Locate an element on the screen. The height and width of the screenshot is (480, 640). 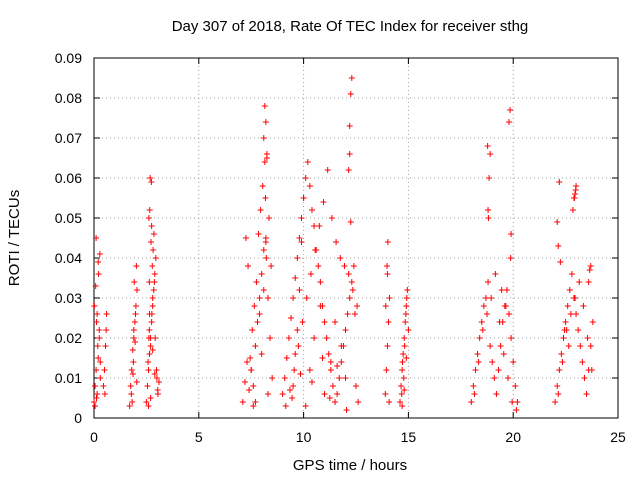
y-tick-label: 0.06 is located at coordinates (68, 178).